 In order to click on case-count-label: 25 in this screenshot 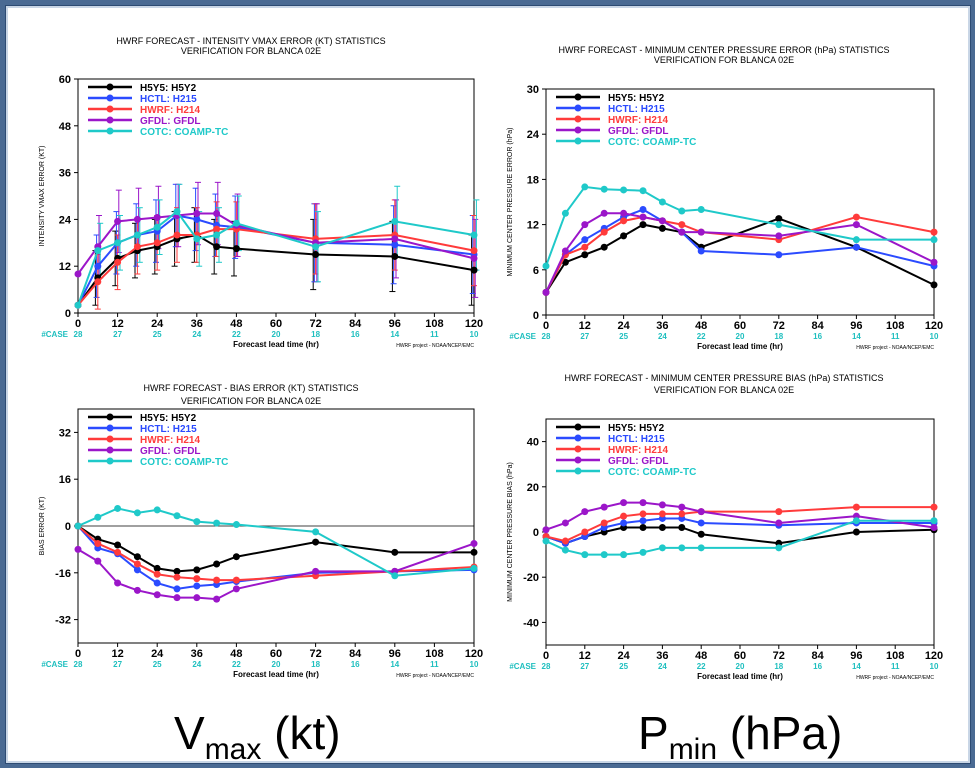, I will do `click(623, 336)`.